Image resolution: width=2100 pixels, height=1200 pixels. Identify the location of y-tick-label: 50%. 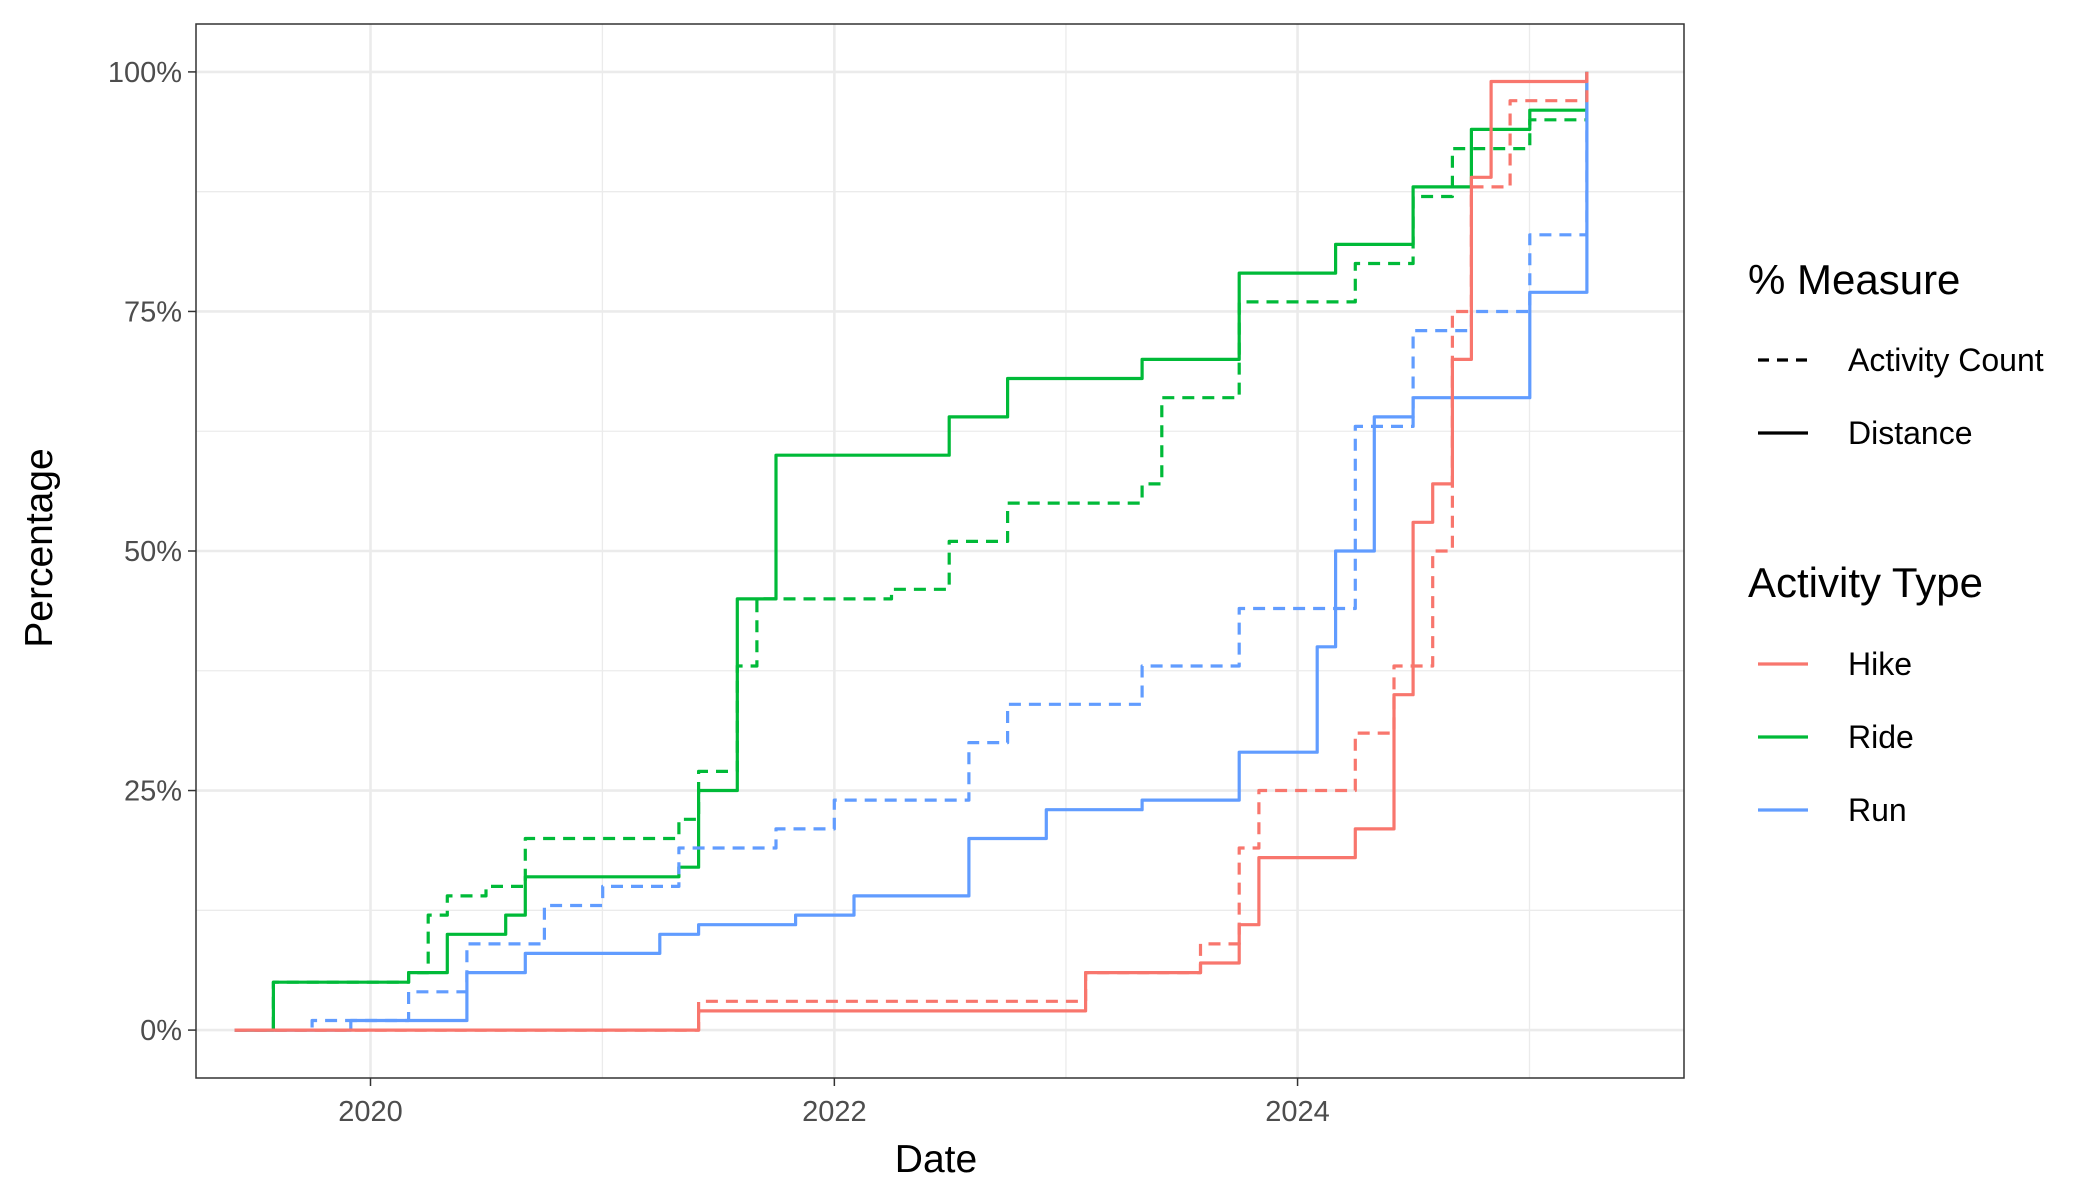
(153, 552).